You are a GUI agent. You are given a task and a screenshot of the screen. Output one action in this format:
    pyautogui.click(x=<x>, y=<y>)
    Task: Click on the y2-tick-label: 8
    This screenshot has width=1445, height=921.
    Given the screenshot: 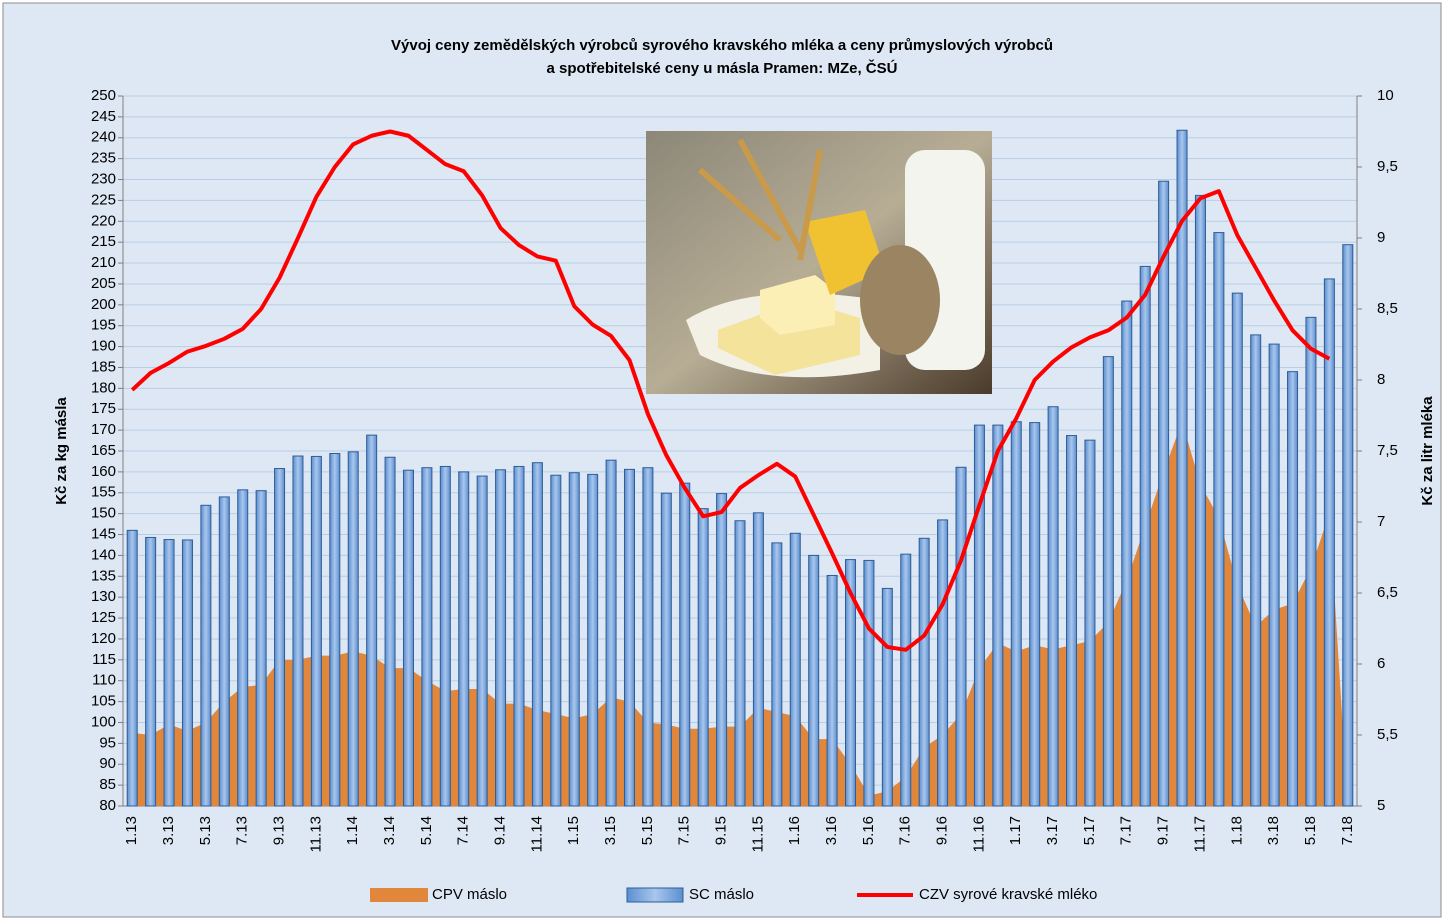 What is the action you would take?
    pyautogui.click(x=1381, y=379)
    